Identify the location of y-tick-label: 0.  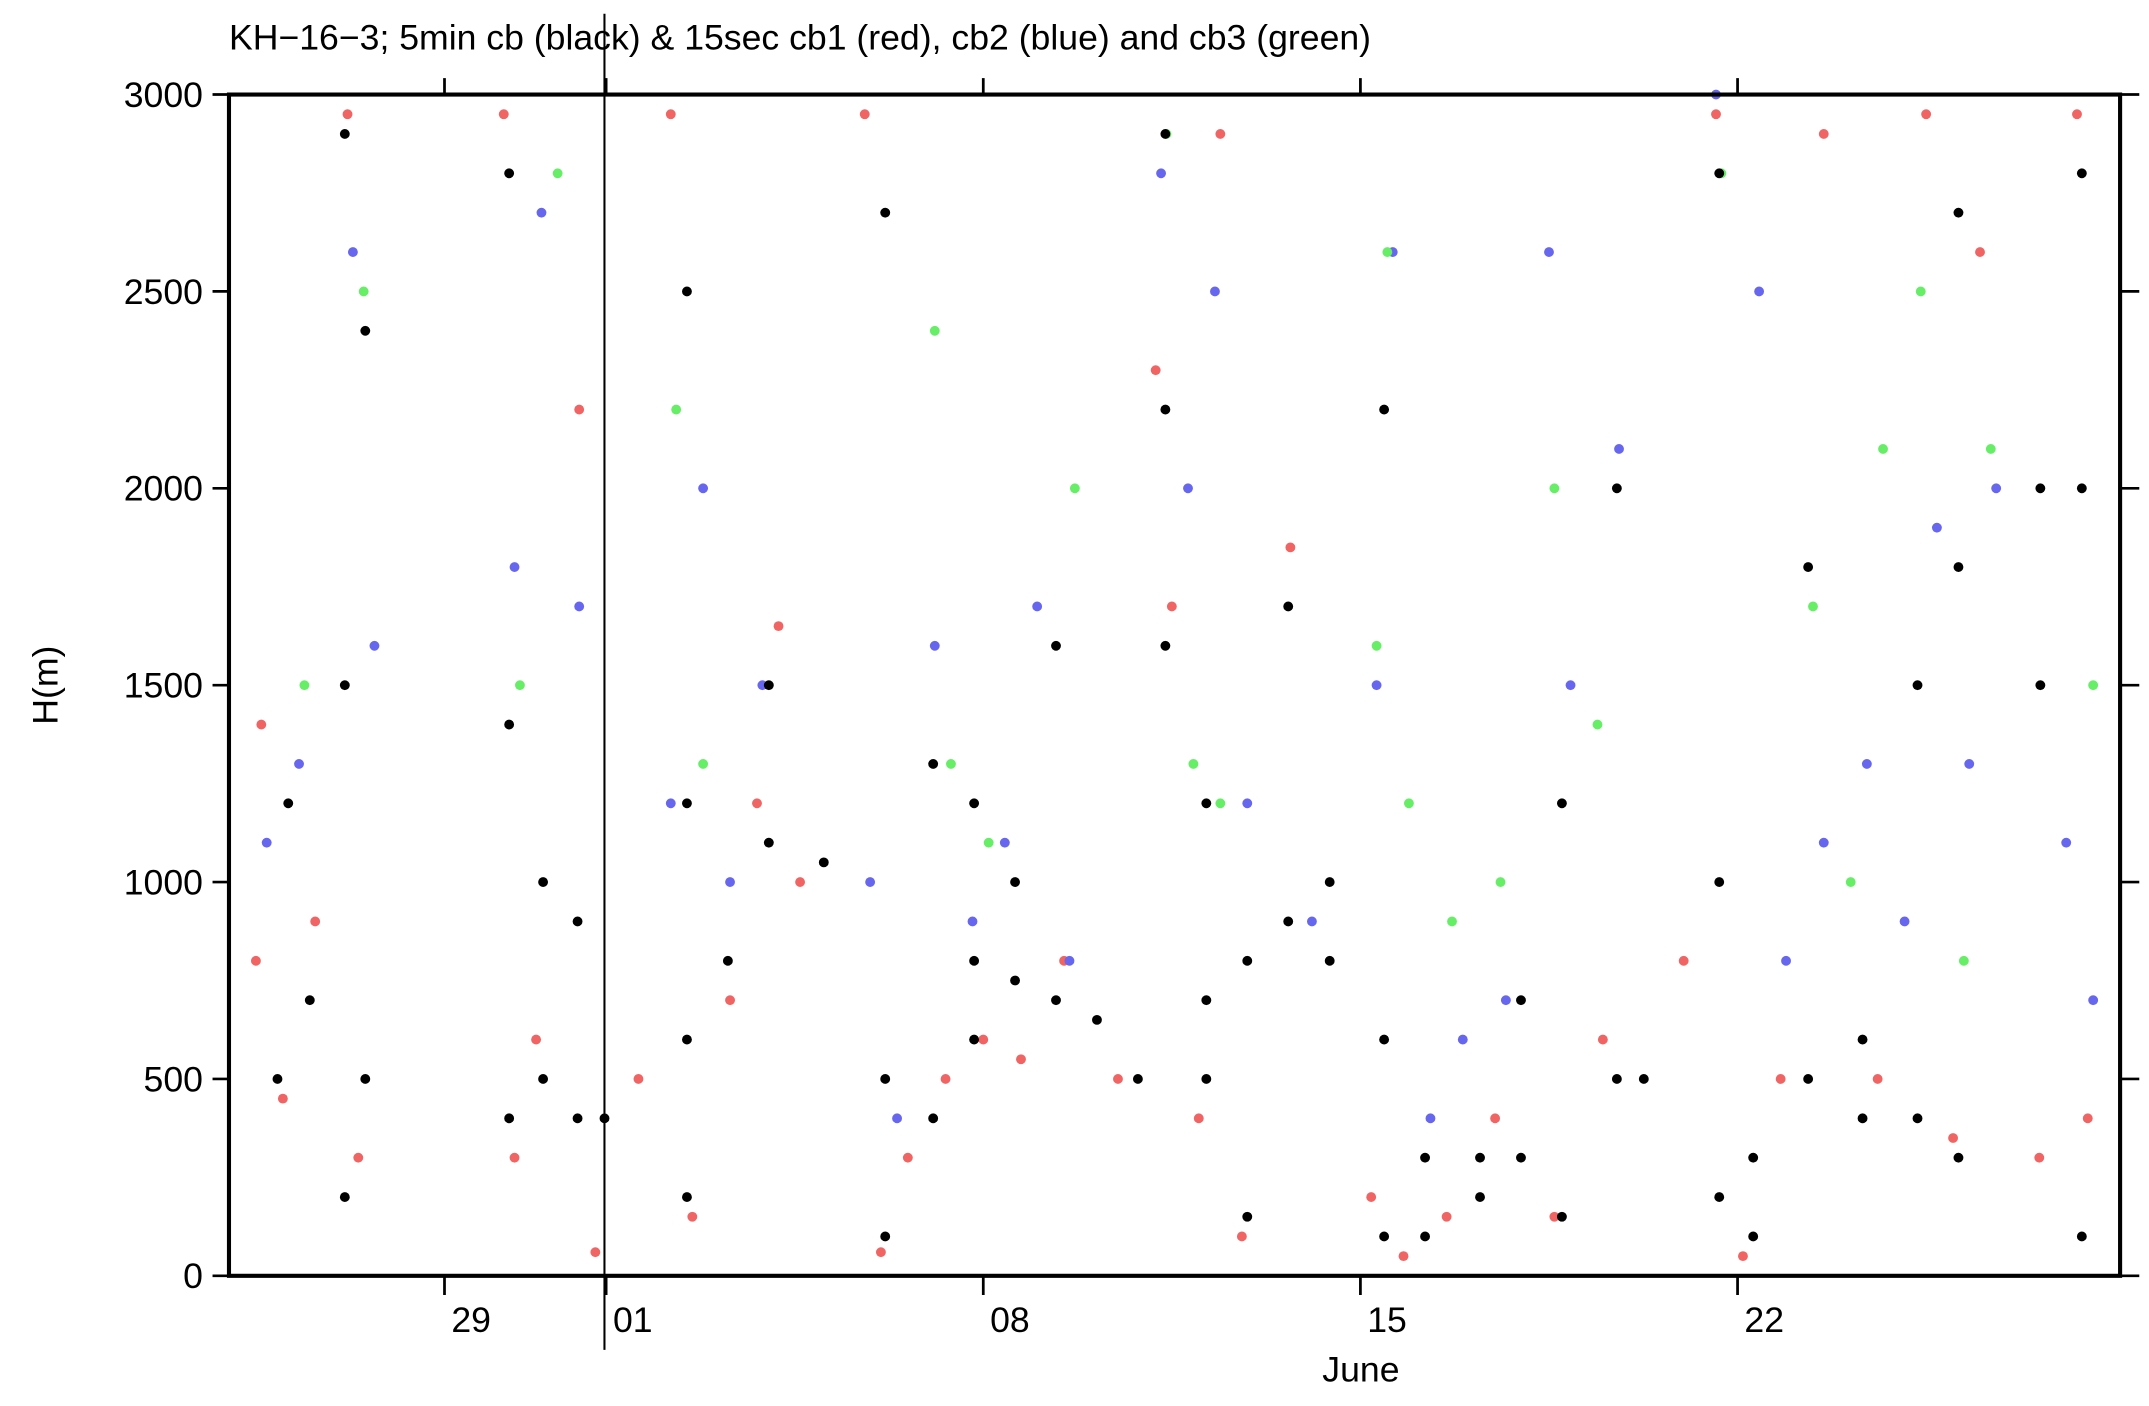
(193, 1276).